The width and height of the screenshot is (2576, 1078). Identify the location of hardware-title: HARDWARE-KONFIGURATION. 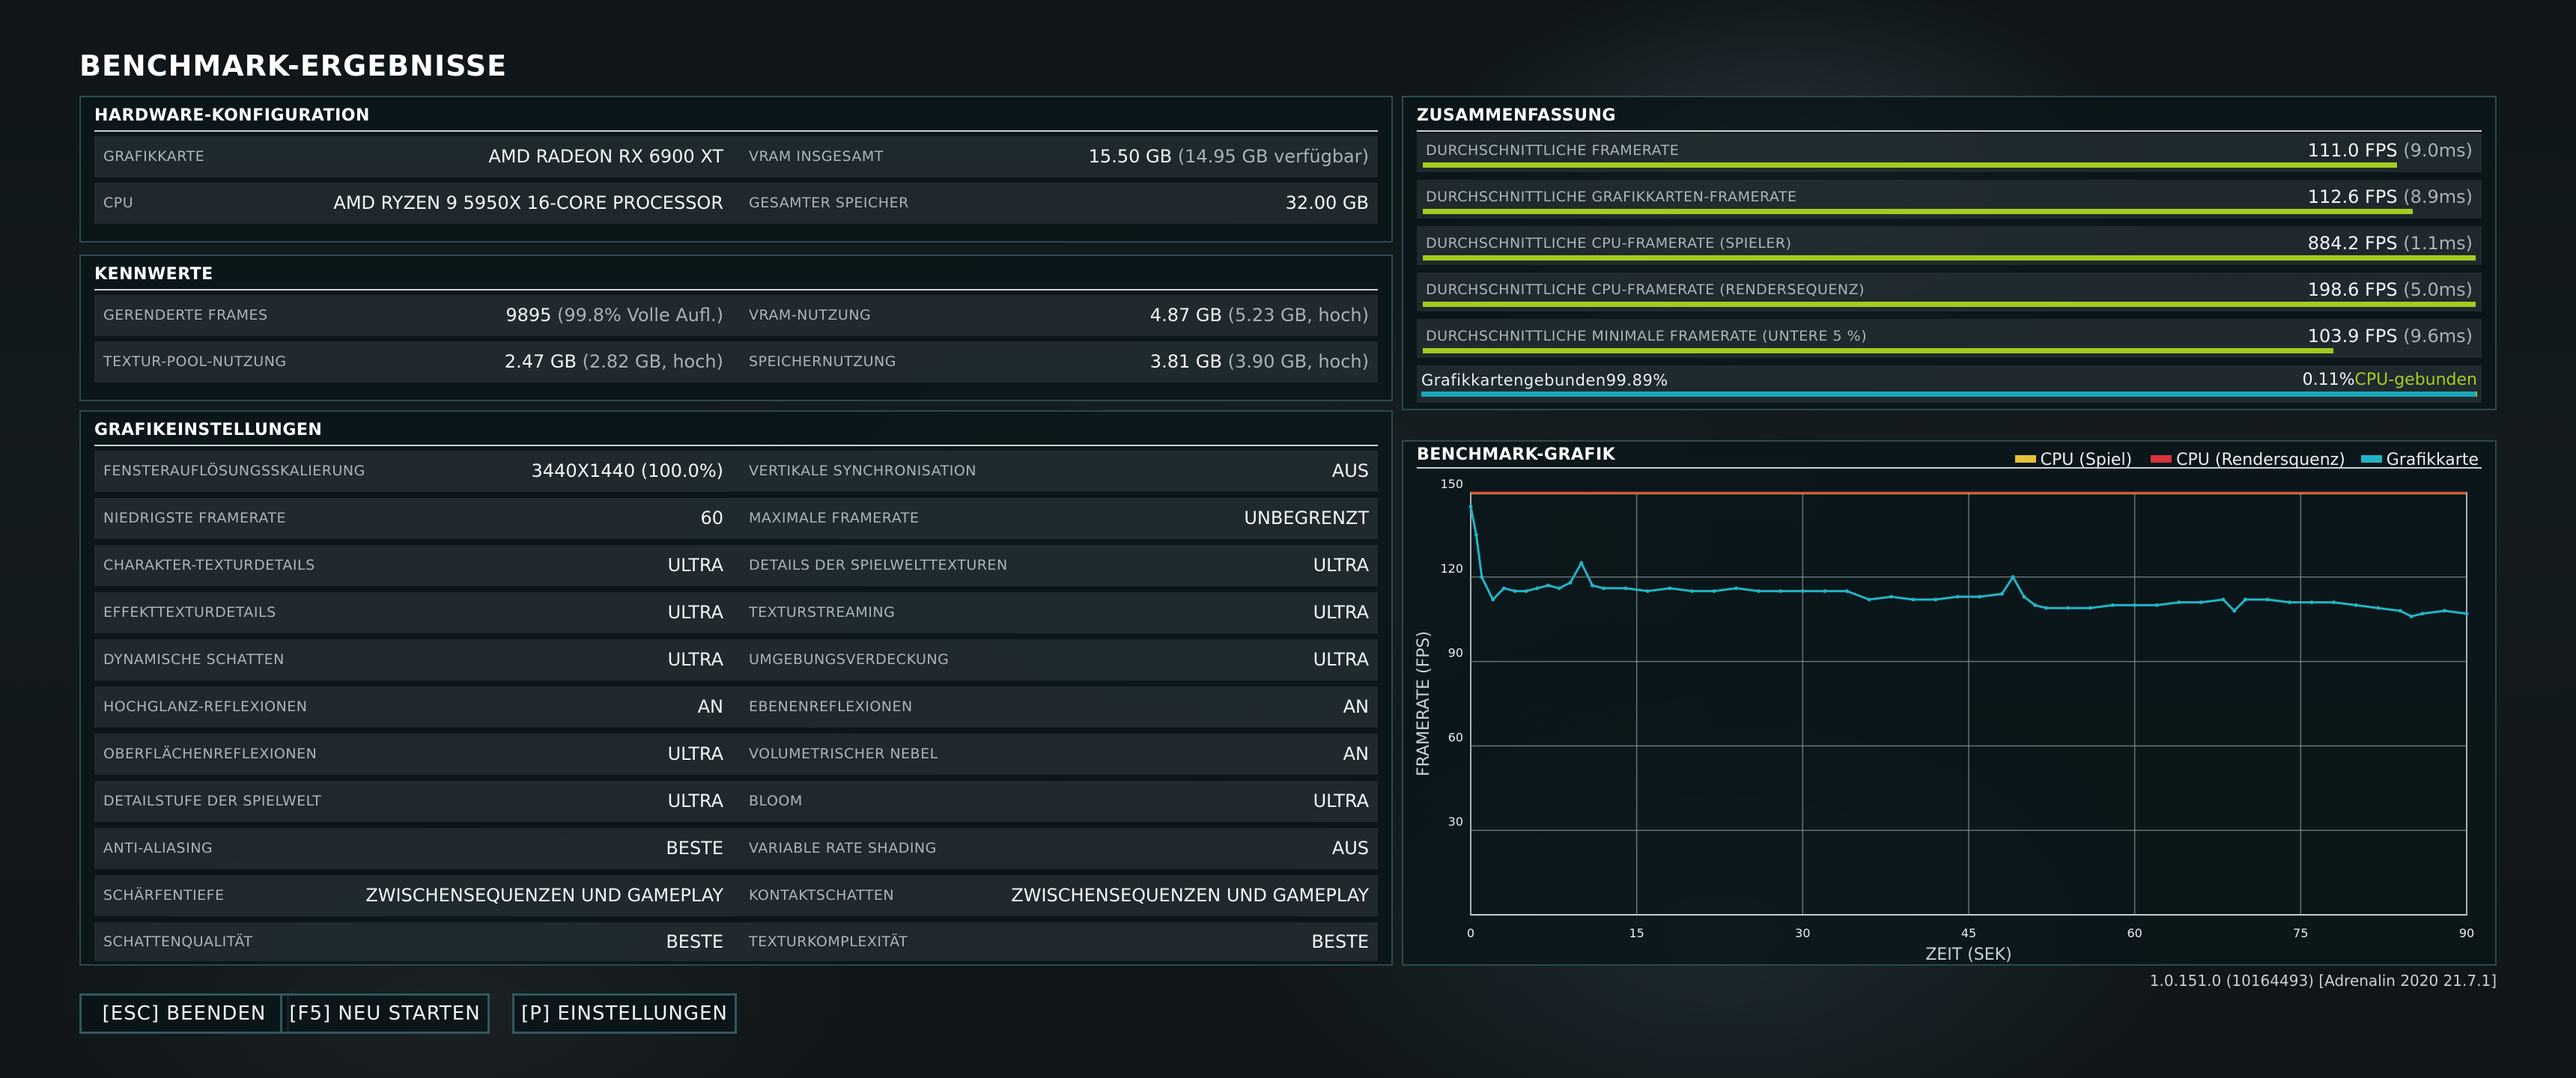
(736, 118).